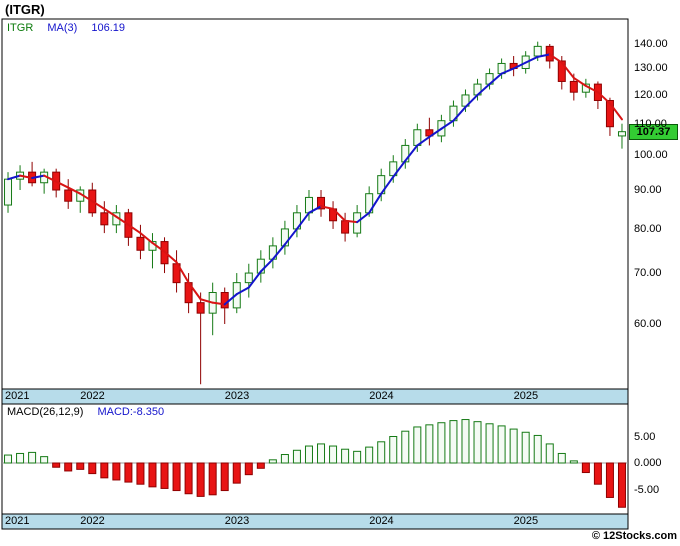  Describe the element at coordinates (237, 396) in the screenshot. I see `year-label: 2023` at that location.